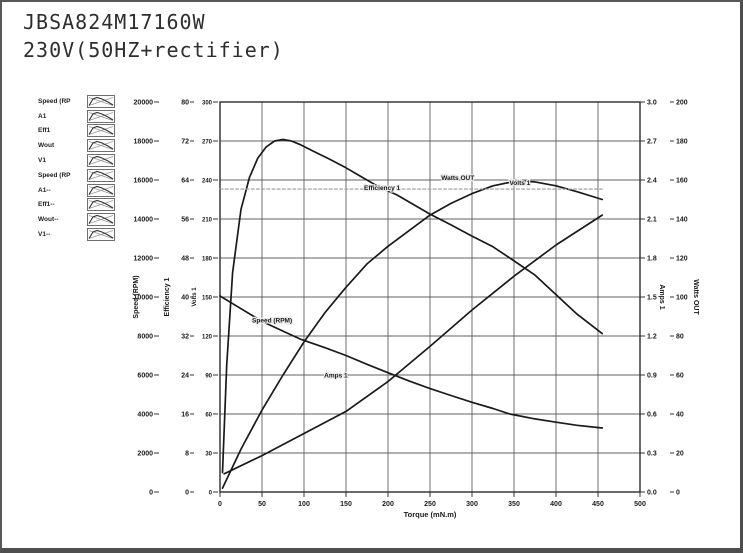 The width and height of the screenshot is (743, 553). I want to click on svg-text: 16, so click(185, 414).